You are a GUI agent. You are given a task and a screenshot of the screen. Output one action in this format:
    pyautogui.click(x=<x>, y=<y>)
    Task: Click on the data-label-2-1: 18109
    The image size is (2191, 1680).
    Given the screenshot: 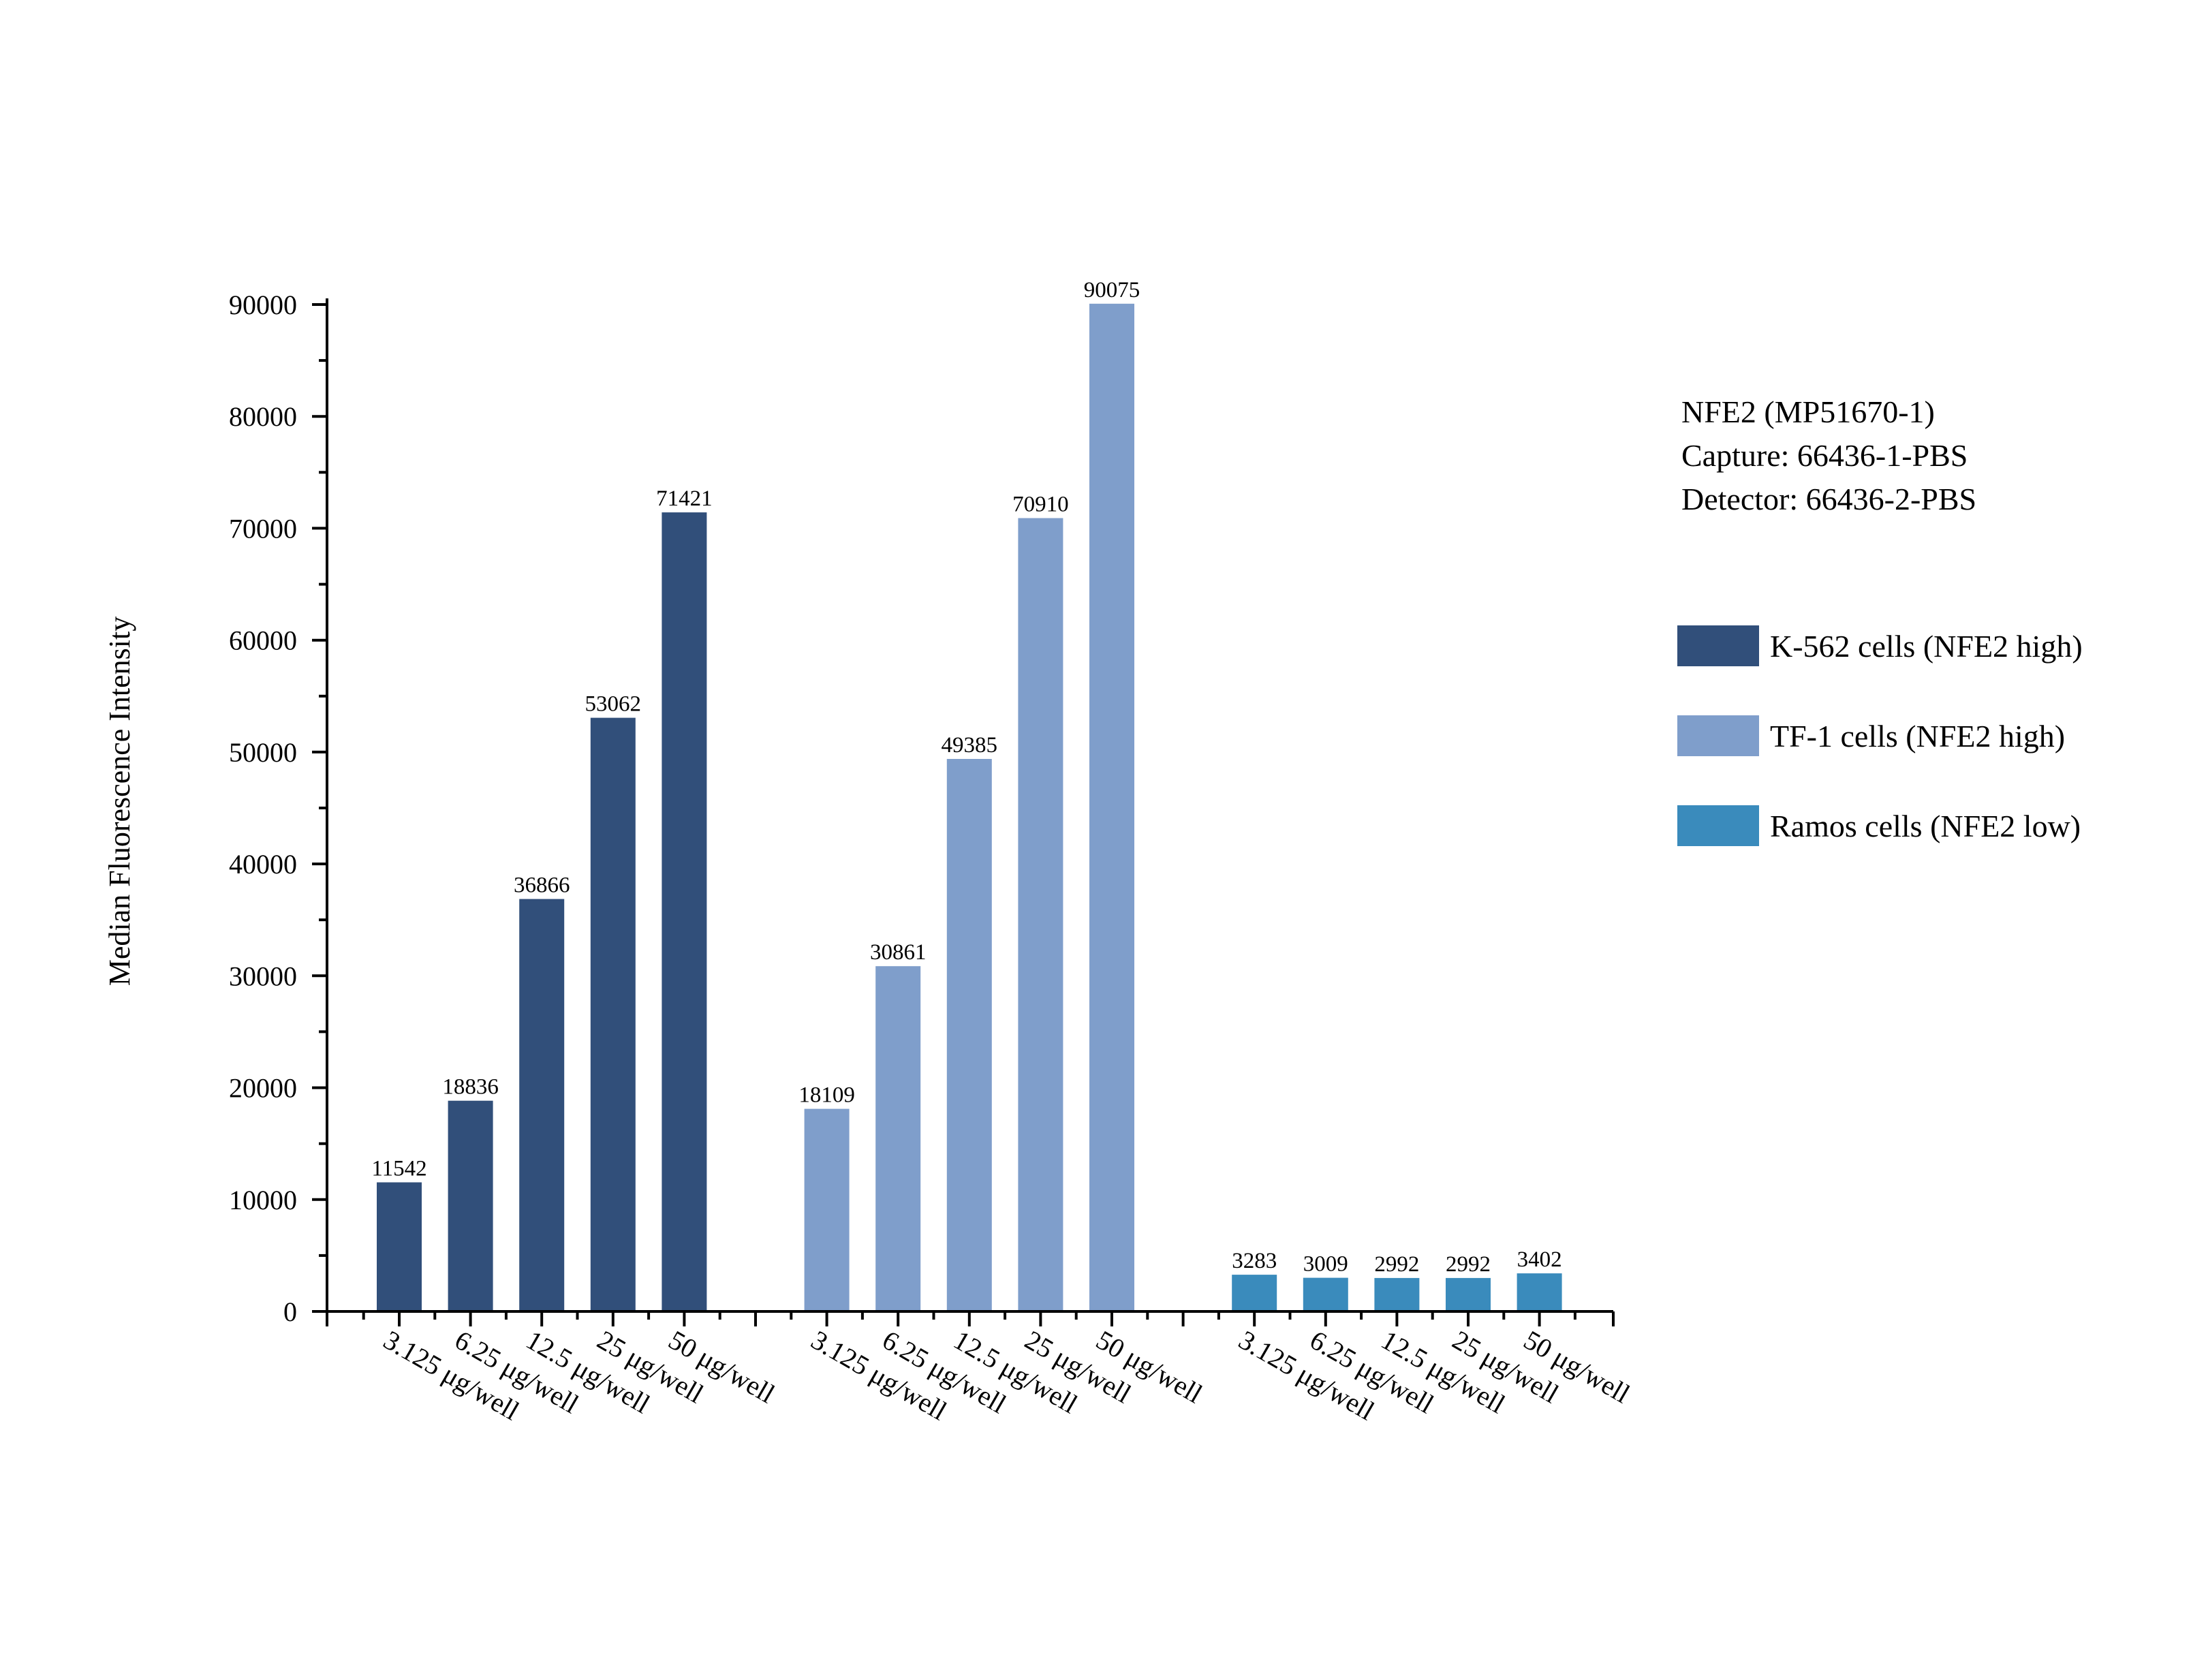 What is the action you would take?
    pyautogui.click(x=826, y=1095)
    